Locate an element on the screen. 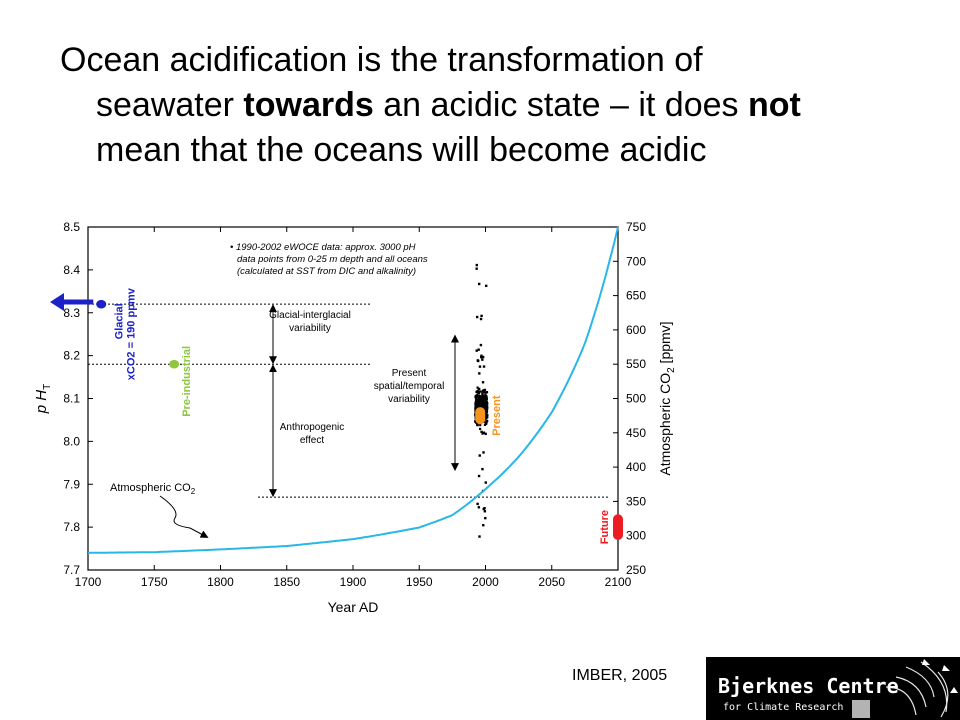  y-left-tick-label: 7.8 is located at coordinates (71, 527).